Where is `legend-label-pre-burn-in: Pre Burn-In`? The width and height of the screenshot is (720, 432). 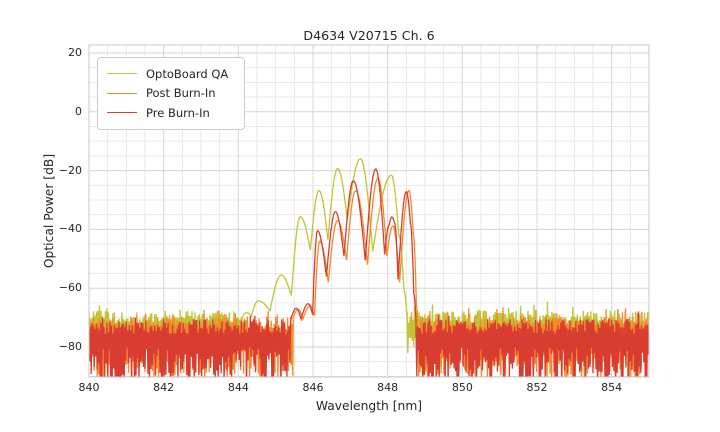 legend-label-pre-burn-in: Pre Burn-In is located at coordinates (178, 112).